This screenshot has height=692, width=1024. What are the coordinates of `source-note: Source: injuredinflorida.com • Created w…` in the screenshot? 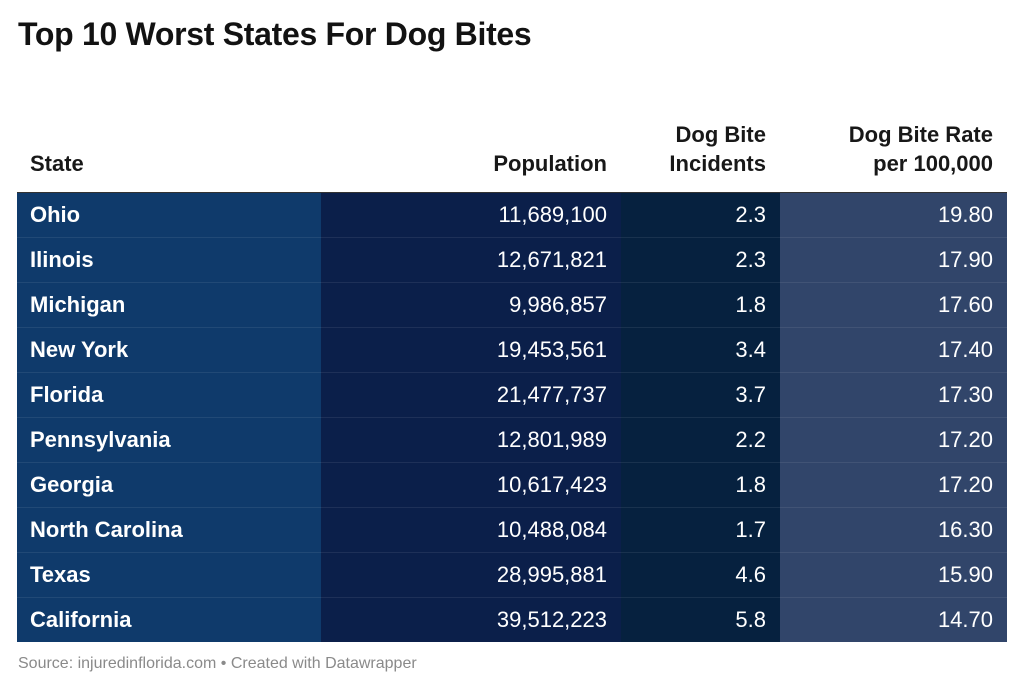 It's located at (217, 663).